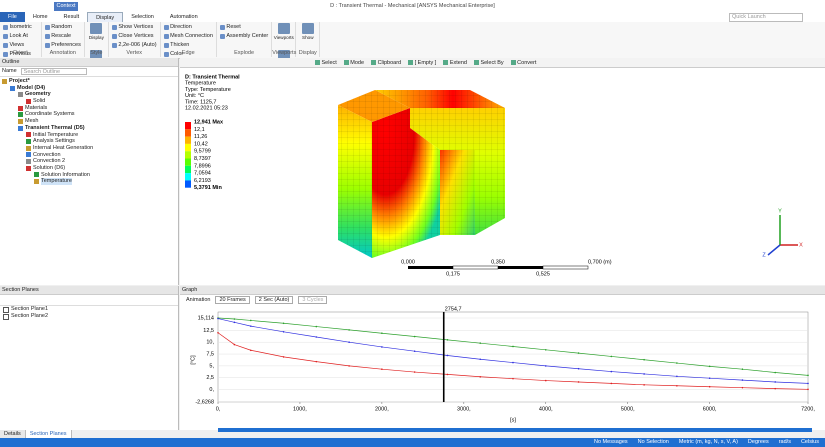 This screenshot has width=825, height=447. Describe the element at coordinates (89, 88) in the screenshot. I see `tree-node: Model (D4)` at that location.